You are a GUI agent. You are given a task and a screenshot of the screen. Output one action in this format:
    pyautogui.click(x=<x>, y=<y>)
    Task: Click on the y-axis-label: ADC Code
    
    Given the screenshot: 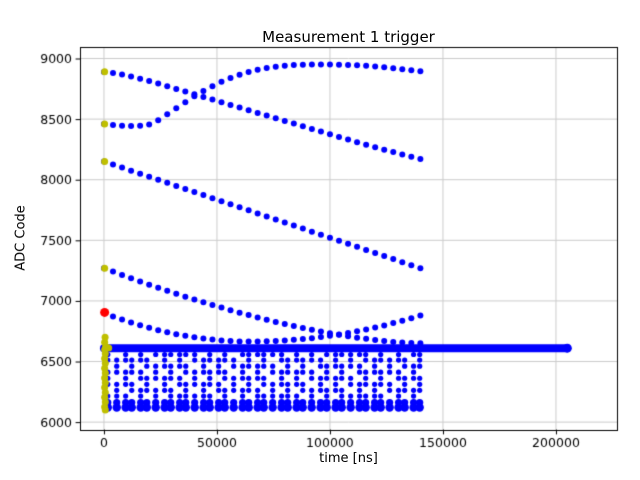 What is the action you would take?
    pyautogui.click(x=21, y=238)
    